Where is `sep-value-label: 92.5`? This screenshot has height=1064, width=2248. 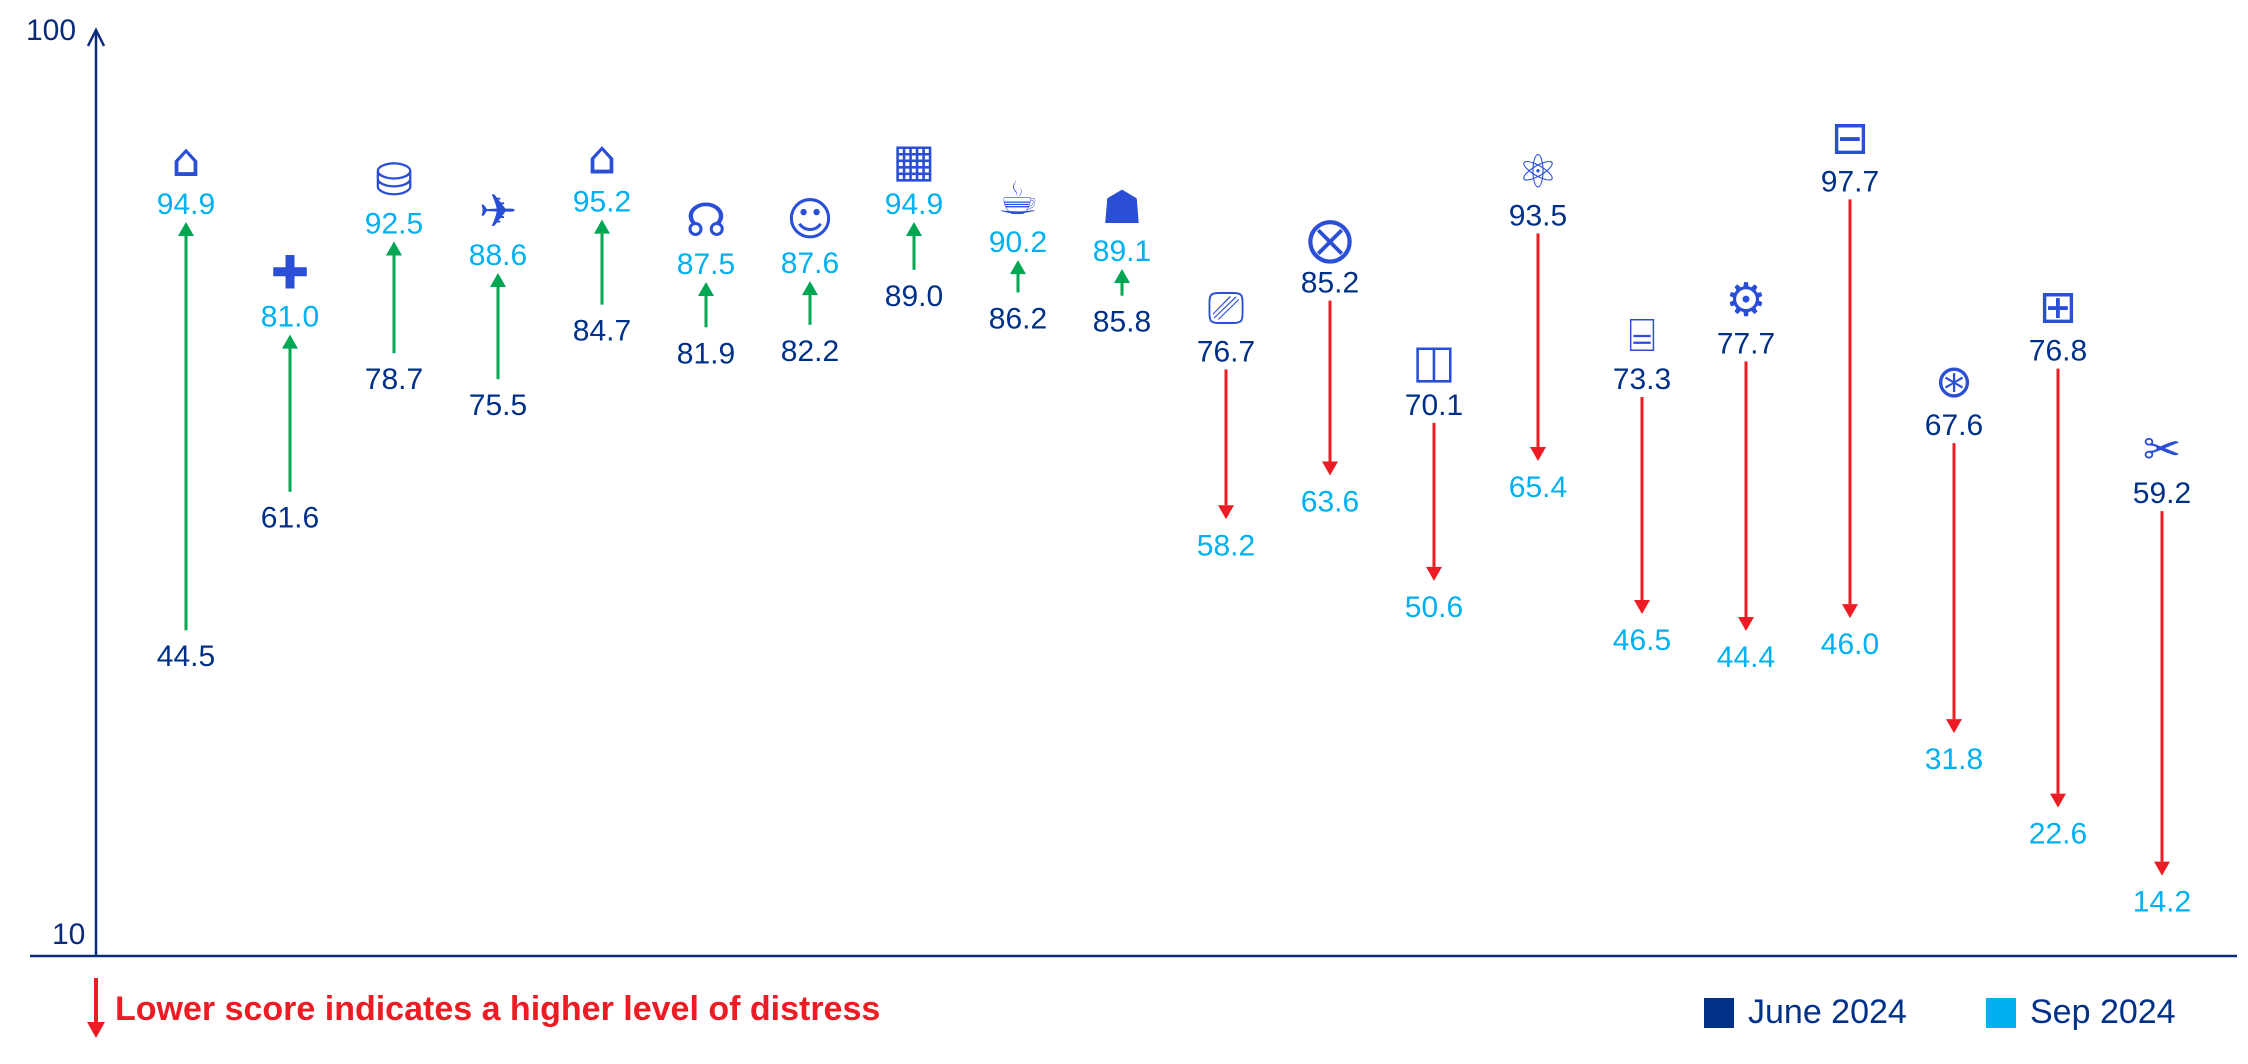 sep-value-label: 92.5 is located at coordinates (394, 223).